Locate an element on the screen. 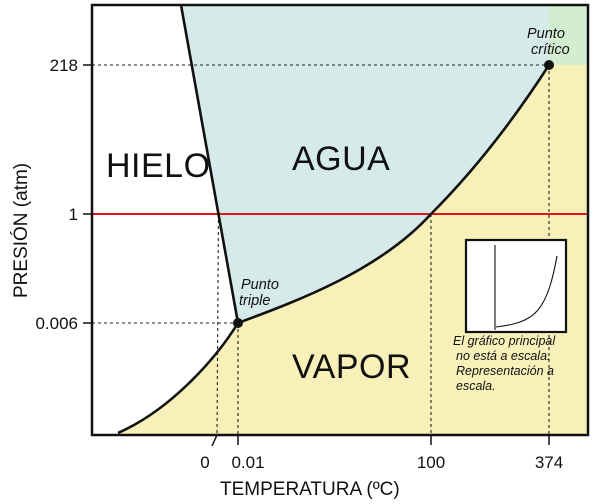  critical-point-label-line2: crítico is located at coordinates (550, 50).